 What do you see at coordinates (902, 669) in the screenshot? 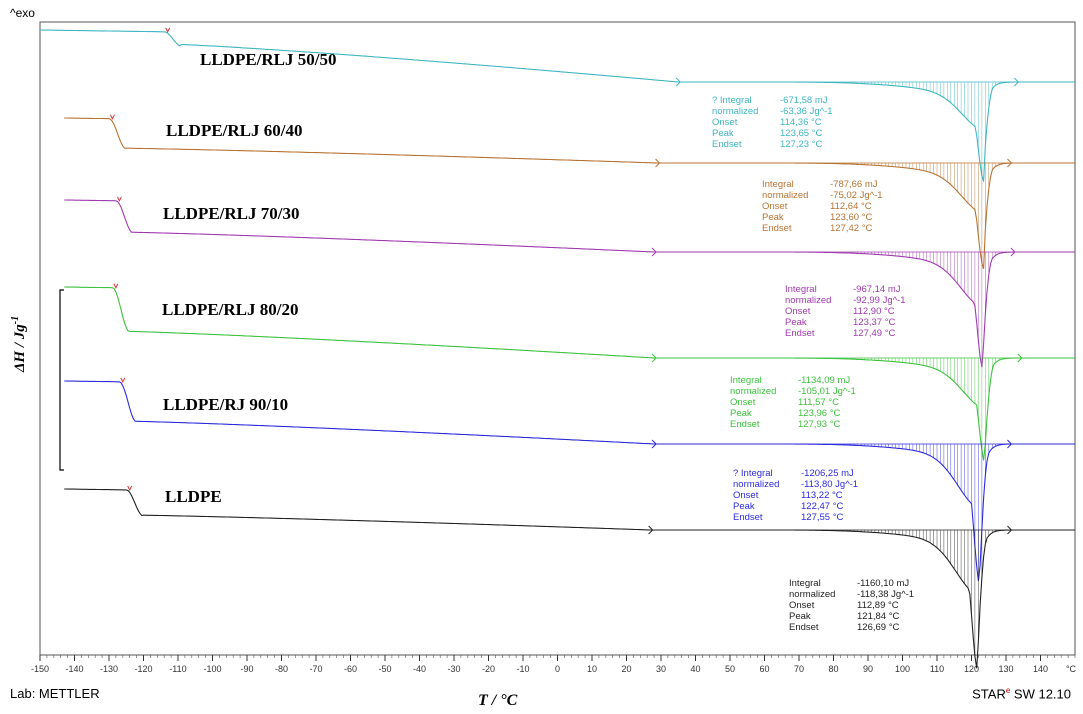
I see `x-tick-label: 100` at bounding box center [902, 669].